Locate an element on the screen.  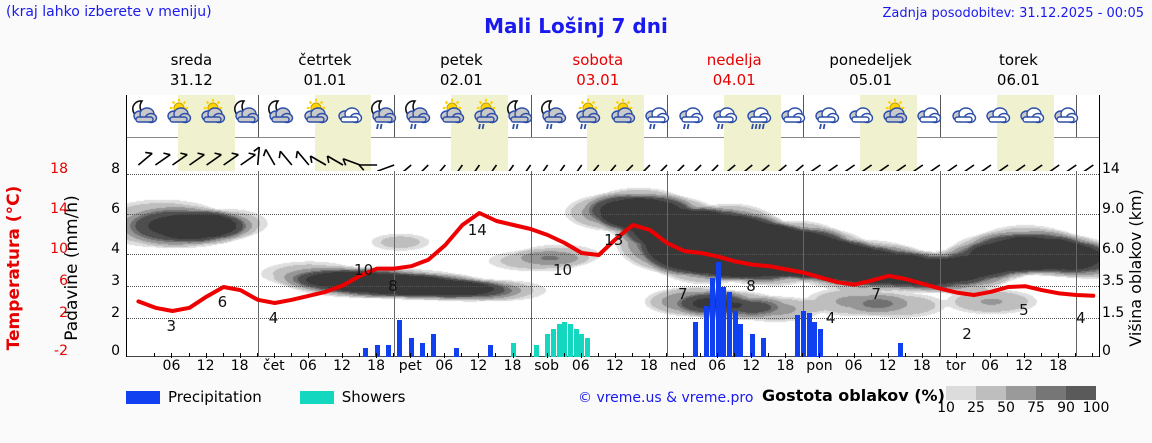
temperature-value-label: 13 is located at coordinates (614, 240).